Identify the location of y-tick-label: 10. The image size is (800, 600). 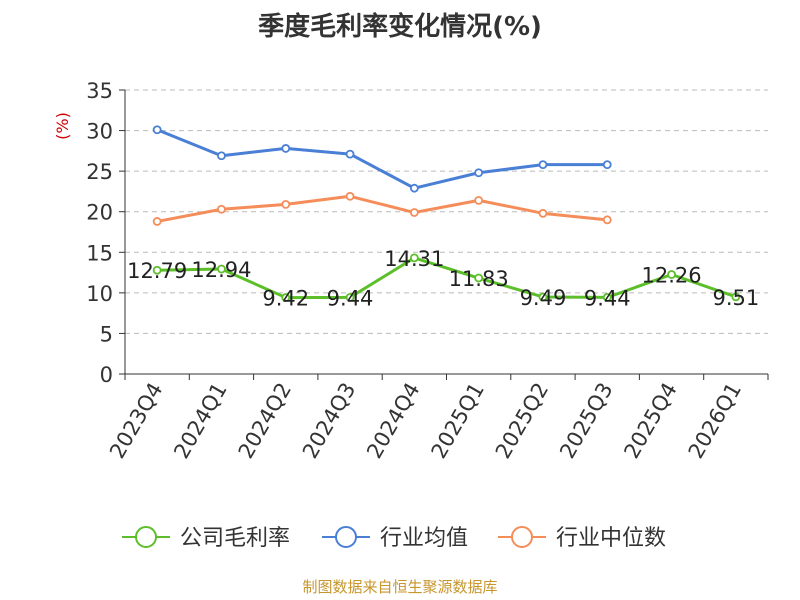
(99, 294).